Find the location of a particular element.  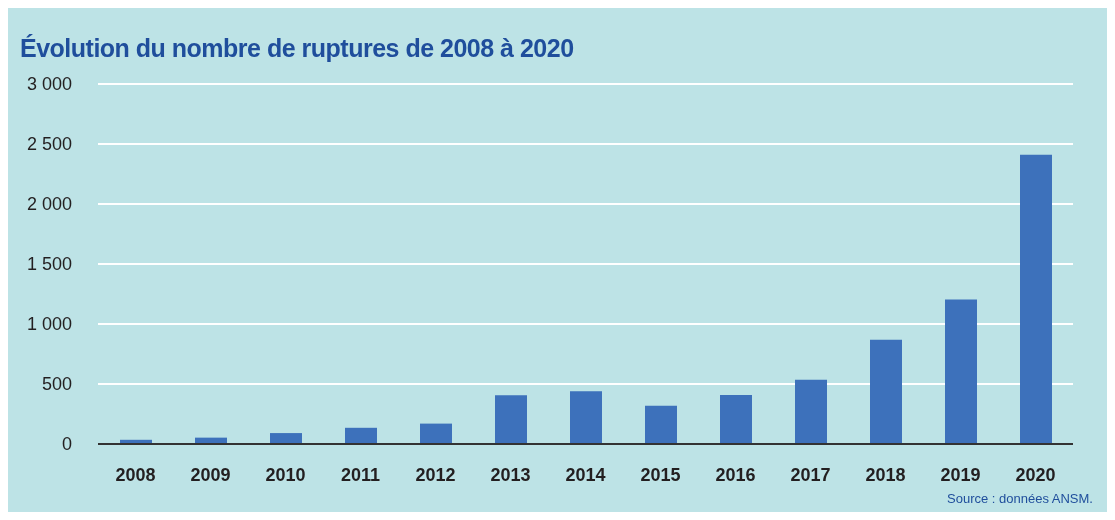

x-tick-label: 2008 is located at coordinates (135, 474).